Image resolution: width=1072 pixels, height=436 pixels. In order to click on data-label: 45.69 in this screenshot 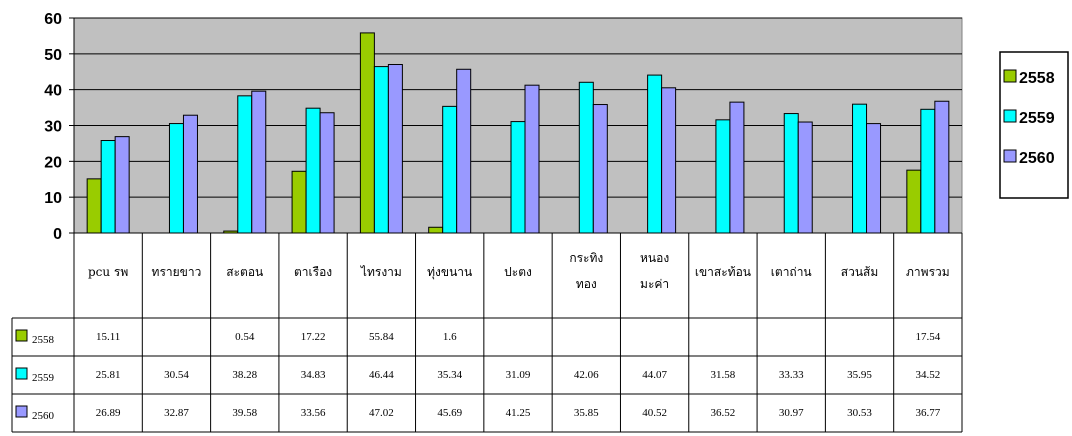, I will do `click(449, 413)`.